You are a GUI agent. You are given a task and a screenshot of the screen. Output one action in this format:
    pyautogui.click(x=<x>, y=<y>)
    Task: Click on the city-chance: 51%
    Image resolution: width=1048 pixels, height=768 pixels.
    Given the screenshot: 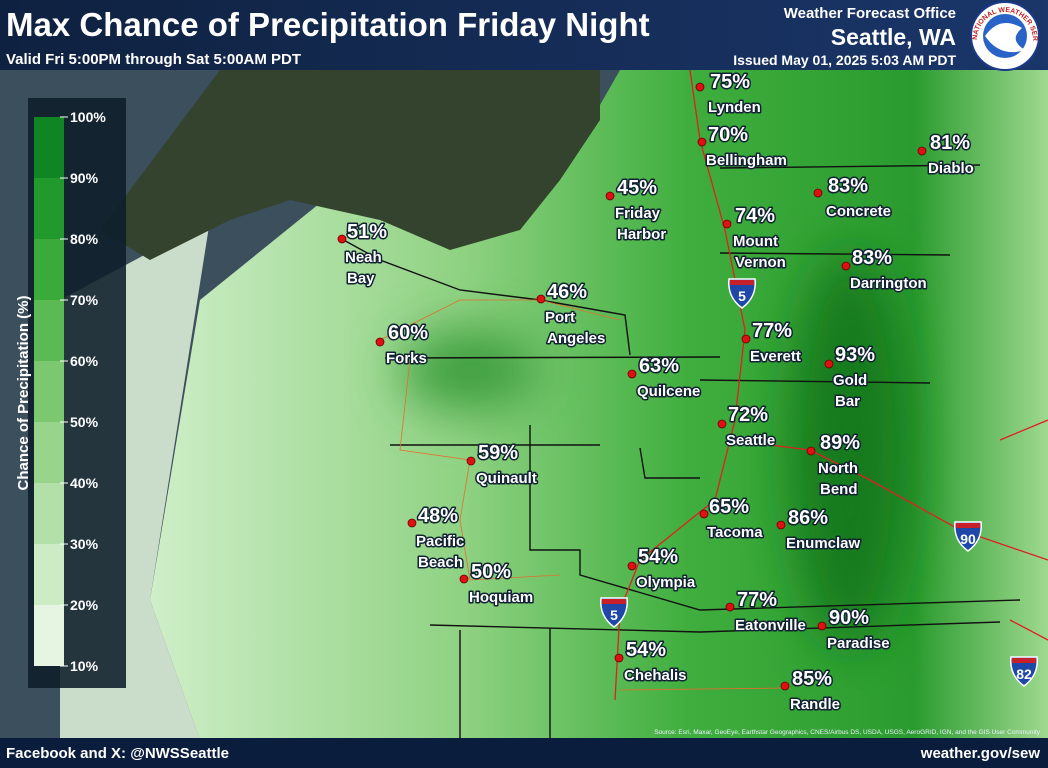 What is the action you would take?
    pyautogui.click(x=367, y=232)
    